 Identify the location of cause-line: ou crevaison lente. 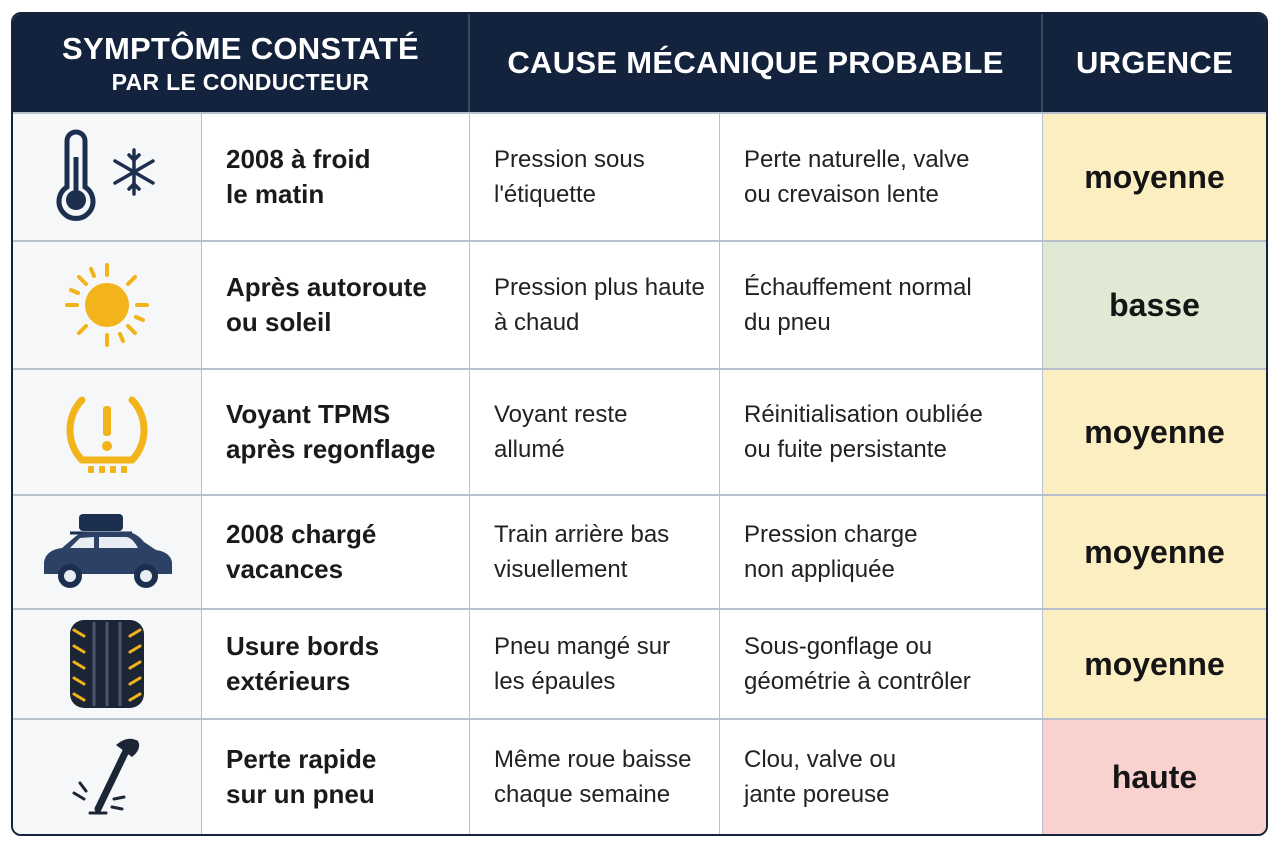
(841, 194).